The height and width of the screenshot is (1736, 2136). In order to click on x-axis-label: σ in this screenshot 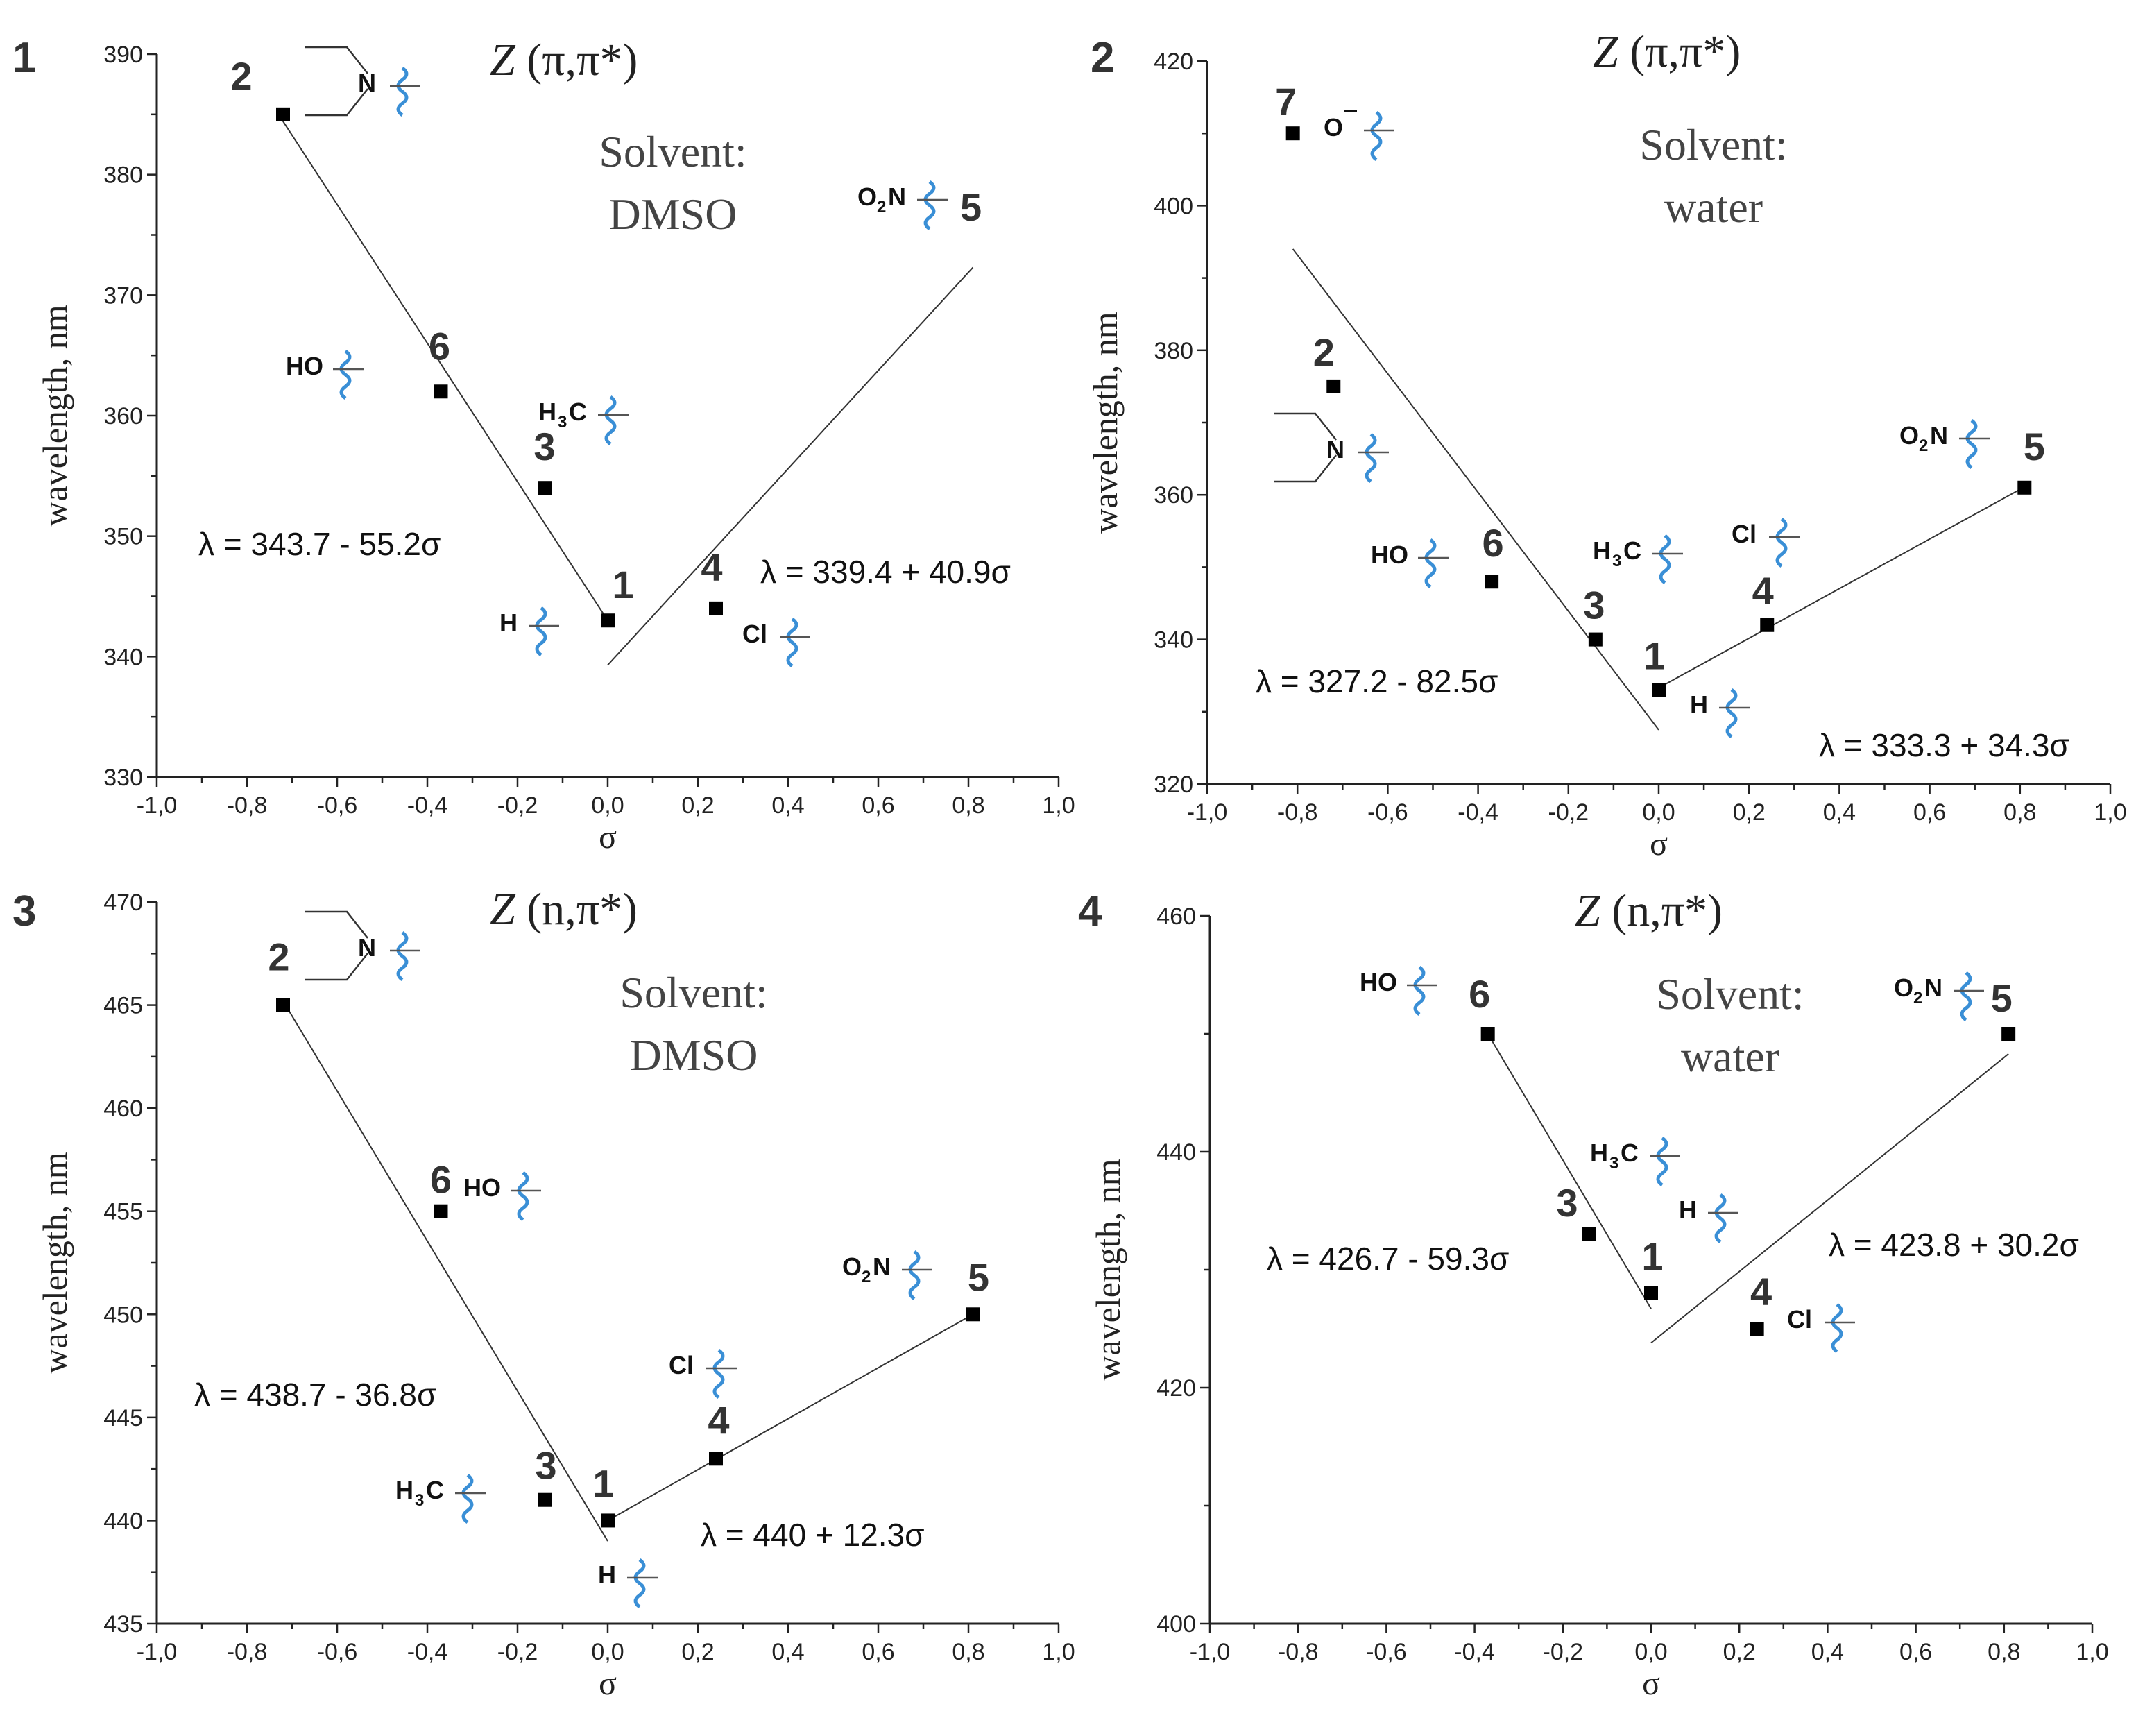, I will do `click(608, 837)`.